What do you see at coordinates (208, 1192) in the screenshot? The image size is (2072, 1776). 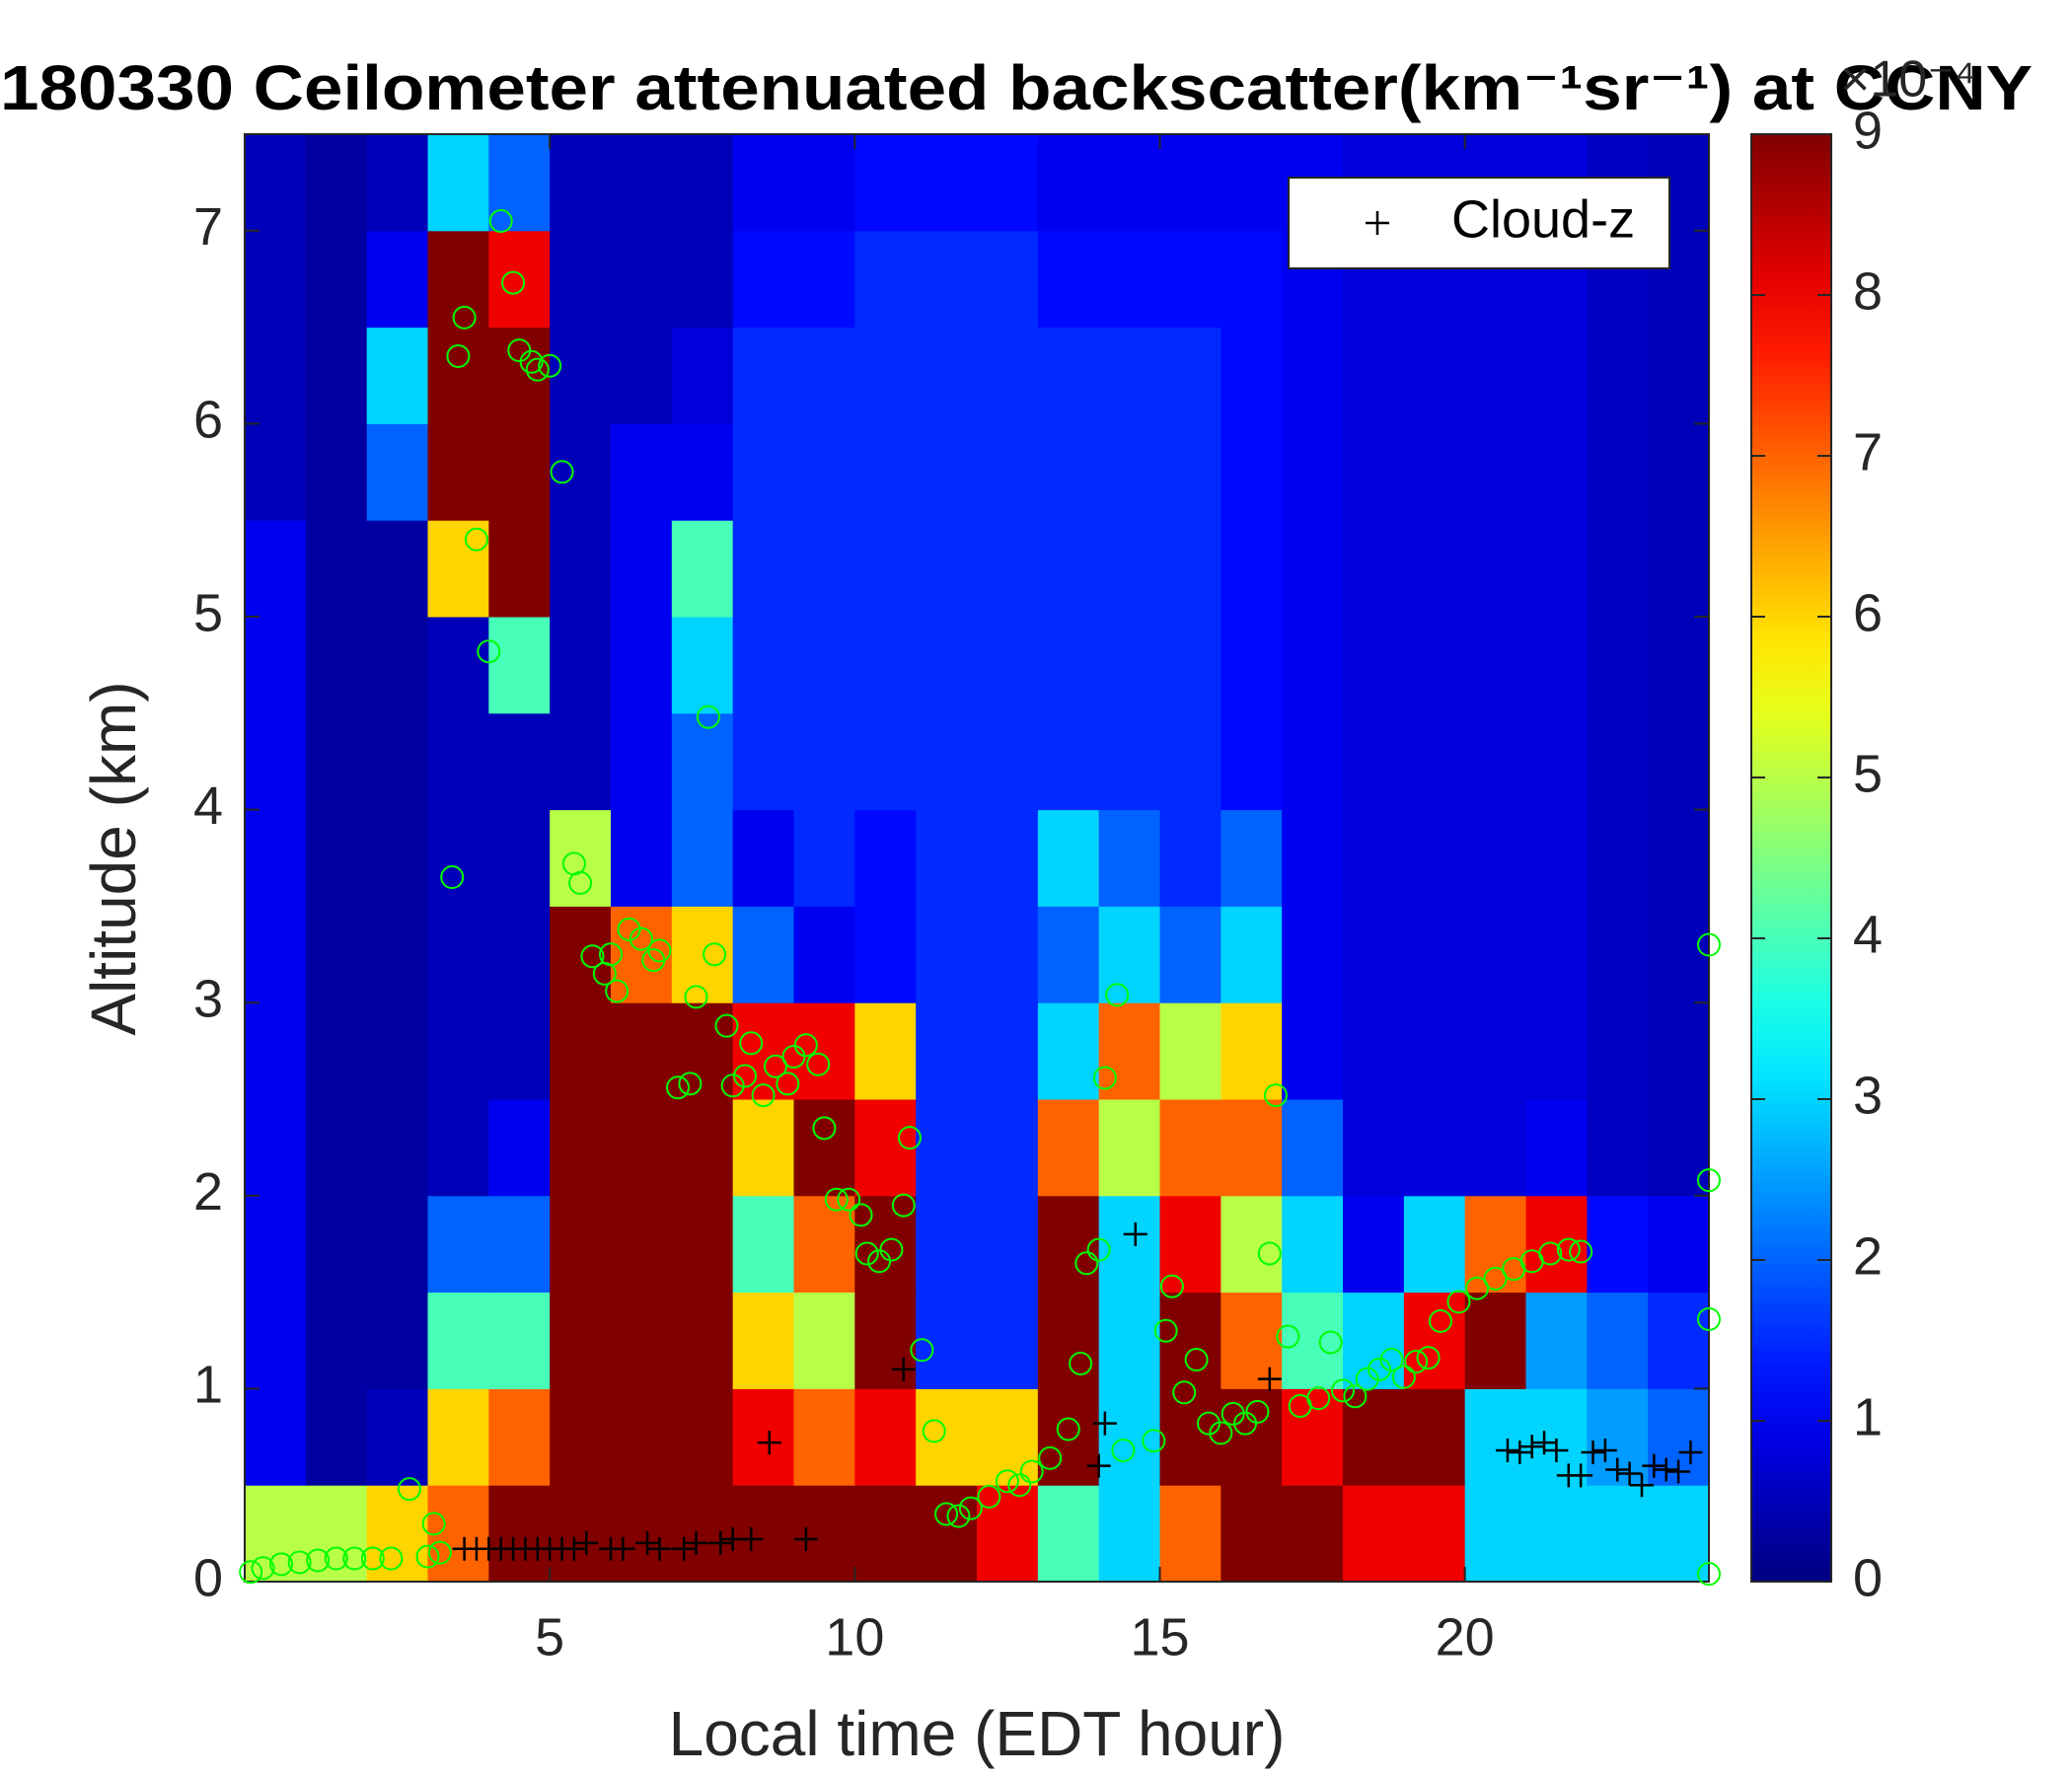 I see `y-tick-label: 2` at bounding box center [208, 1192].